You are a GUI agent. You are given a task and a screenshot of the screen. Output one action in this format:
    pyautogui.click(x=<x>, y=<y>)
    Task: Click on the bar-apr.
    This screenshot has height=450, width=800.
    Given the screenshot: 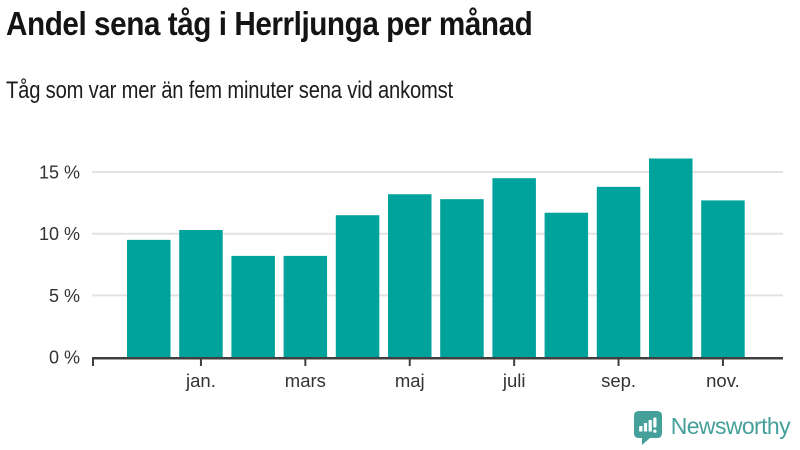 What is the action you would take?
    pyautogui.click(x=357, y=286)
    